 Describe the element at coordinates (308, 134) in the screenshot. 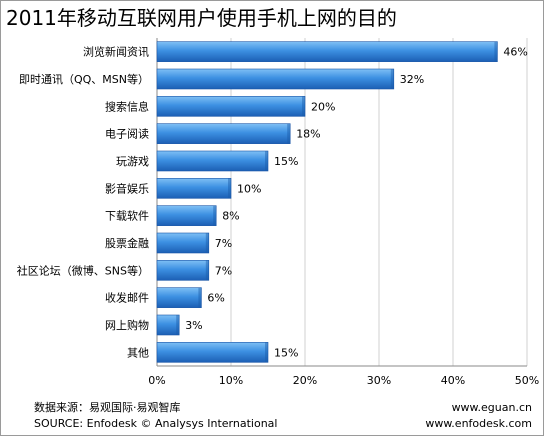

I see `value-label: 18%` at that location.